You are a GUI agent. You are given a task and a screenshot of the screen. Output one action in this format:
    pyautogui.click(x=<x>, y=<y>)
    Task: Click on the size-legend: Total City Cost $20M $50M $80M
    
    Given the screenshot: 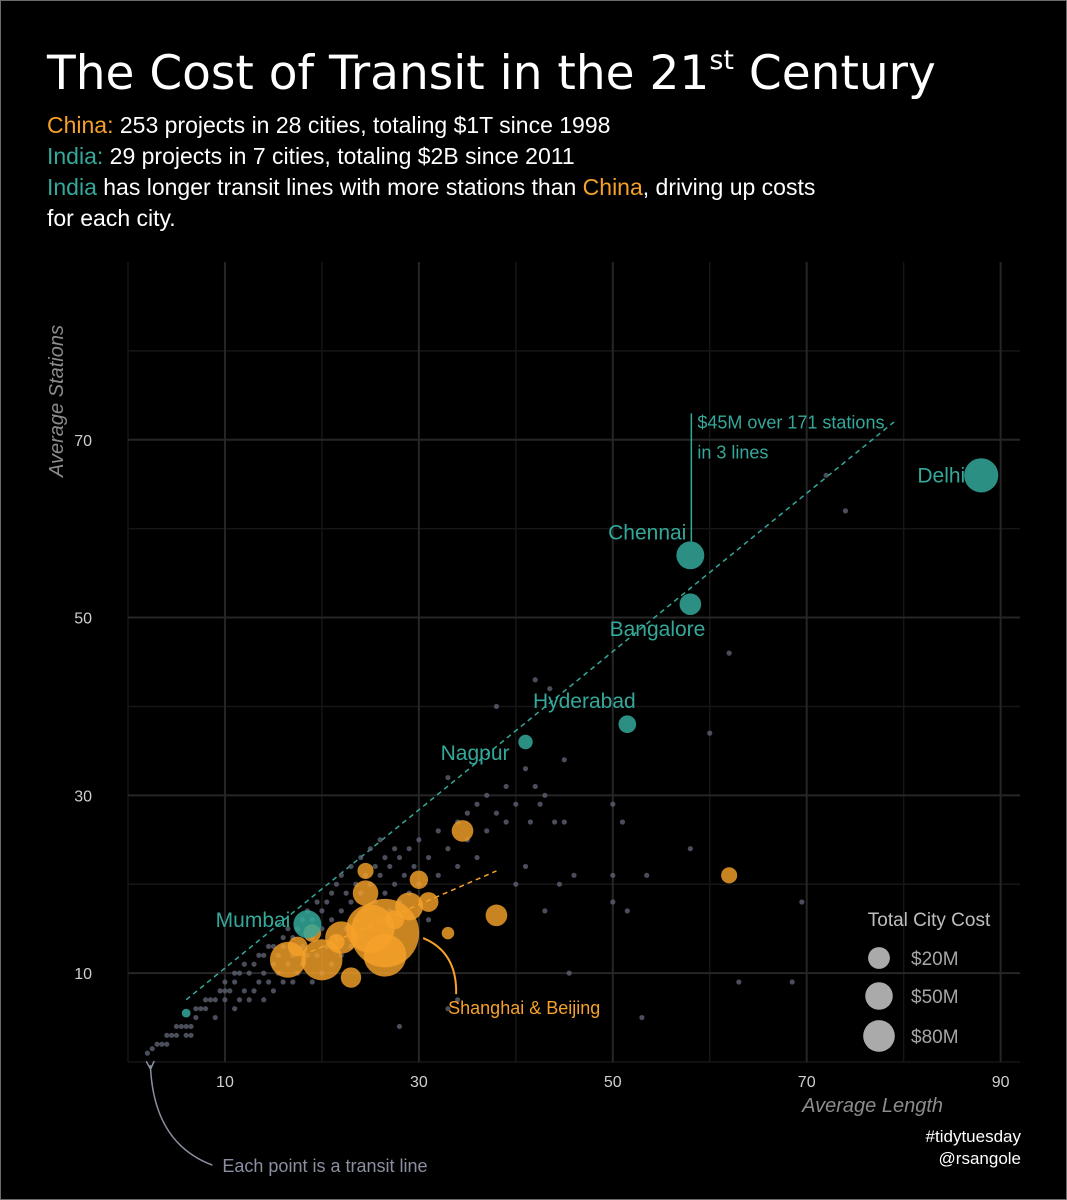 What is the action you would take?
    pyautogui.click(x=927, y=981)
    